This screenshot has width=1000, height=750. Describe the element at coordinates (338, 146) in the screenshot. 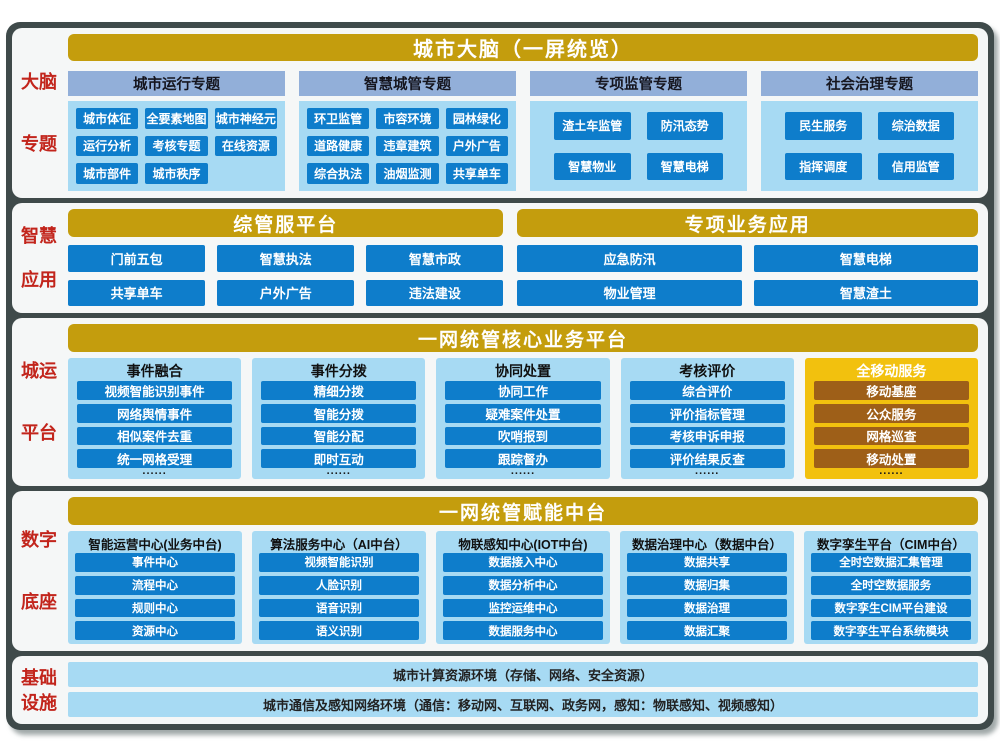

I see `module-chip: 道路健康` at that location.